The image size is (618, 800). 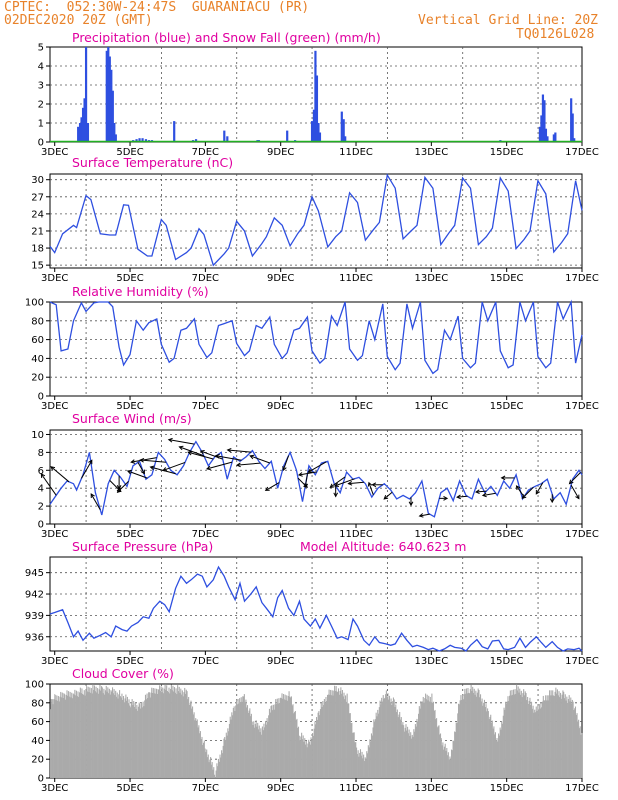 What do you see at coordinates (37, 249) in the screenshot?
I see `y-tick-label: 18` at bounding box center [37, 249].